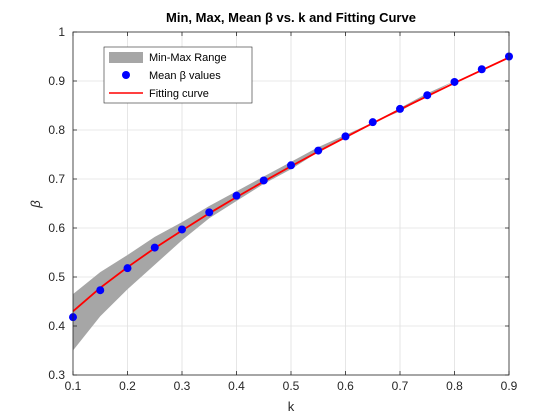  What do you see at coordinates (126, 75) in the screenshot?
I see `legend-swatch-mean` at bounding box center [126, 75].